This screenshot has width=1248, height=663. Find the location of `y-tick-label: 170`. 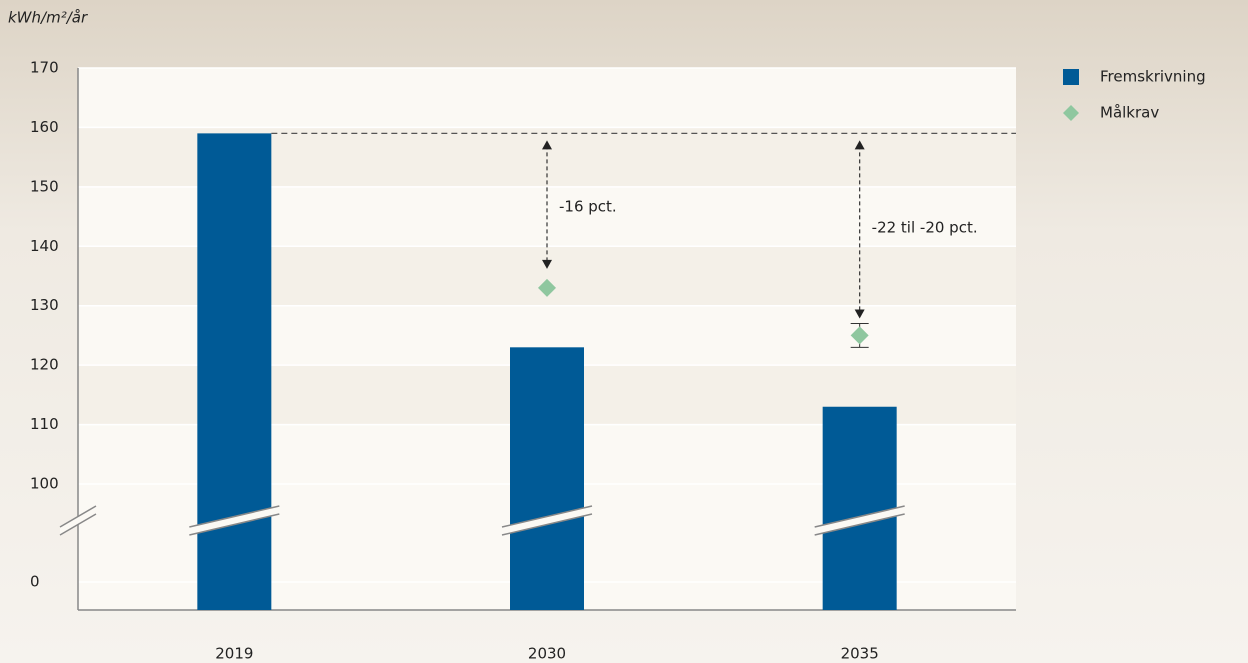

y-tick-label: 170 is located at coordinates (44, 68).